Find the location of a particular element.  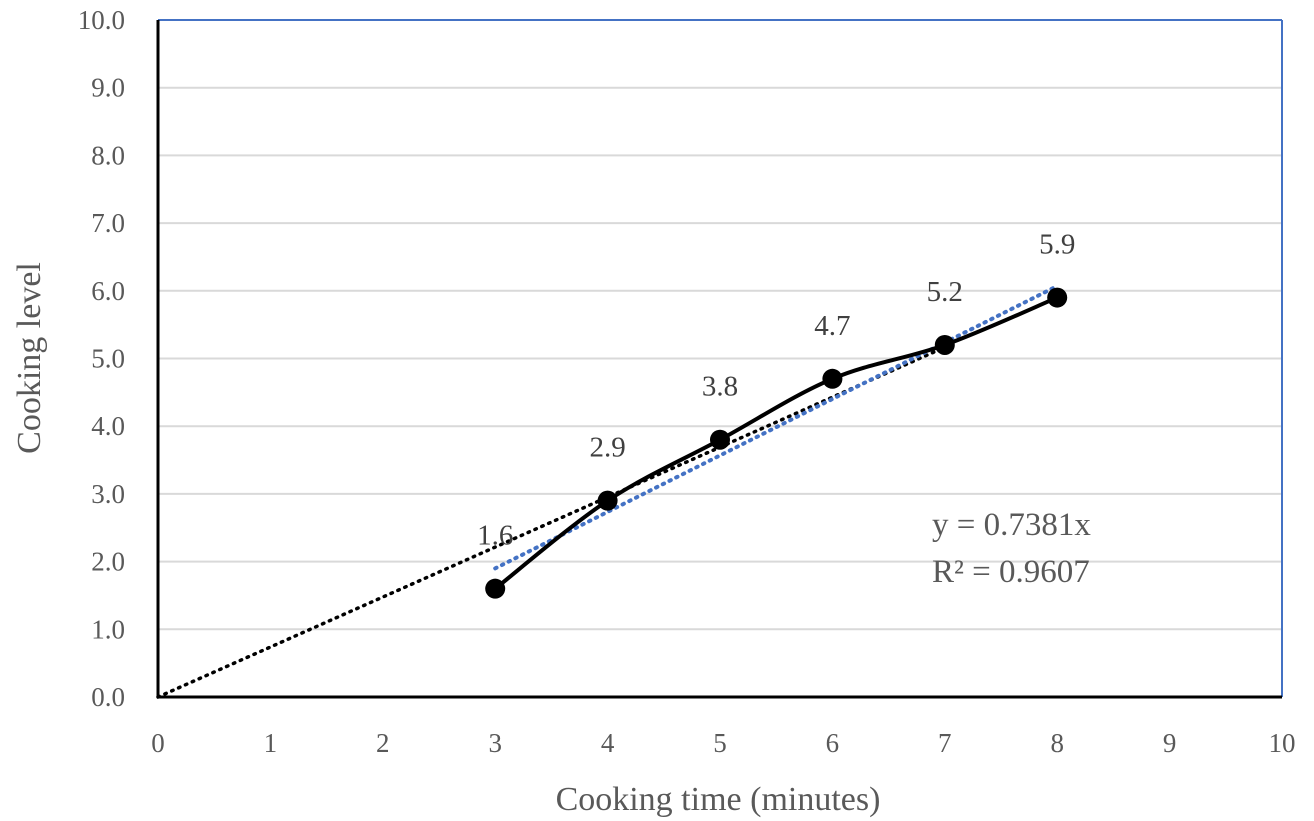

y-tick-label-8: 8.0 is located at coordinates (108, 155).